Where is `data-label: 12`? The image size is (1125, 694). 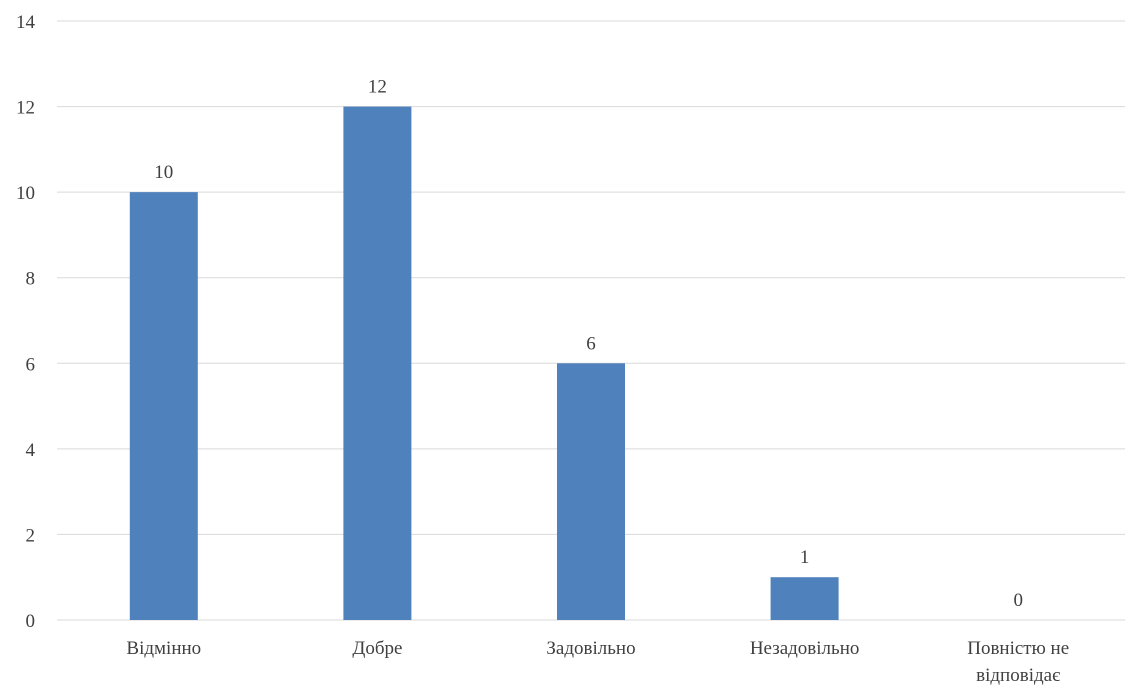
data-label: 12 is located at coordinates (377, 87).